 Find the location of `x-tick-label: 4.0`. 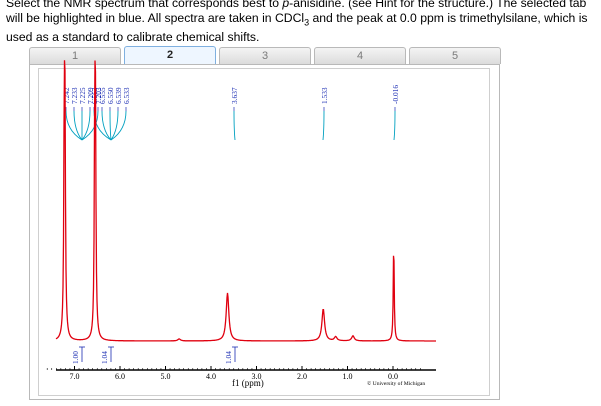

x-tick-label: 4.0 is located at coordinates (211, 376).